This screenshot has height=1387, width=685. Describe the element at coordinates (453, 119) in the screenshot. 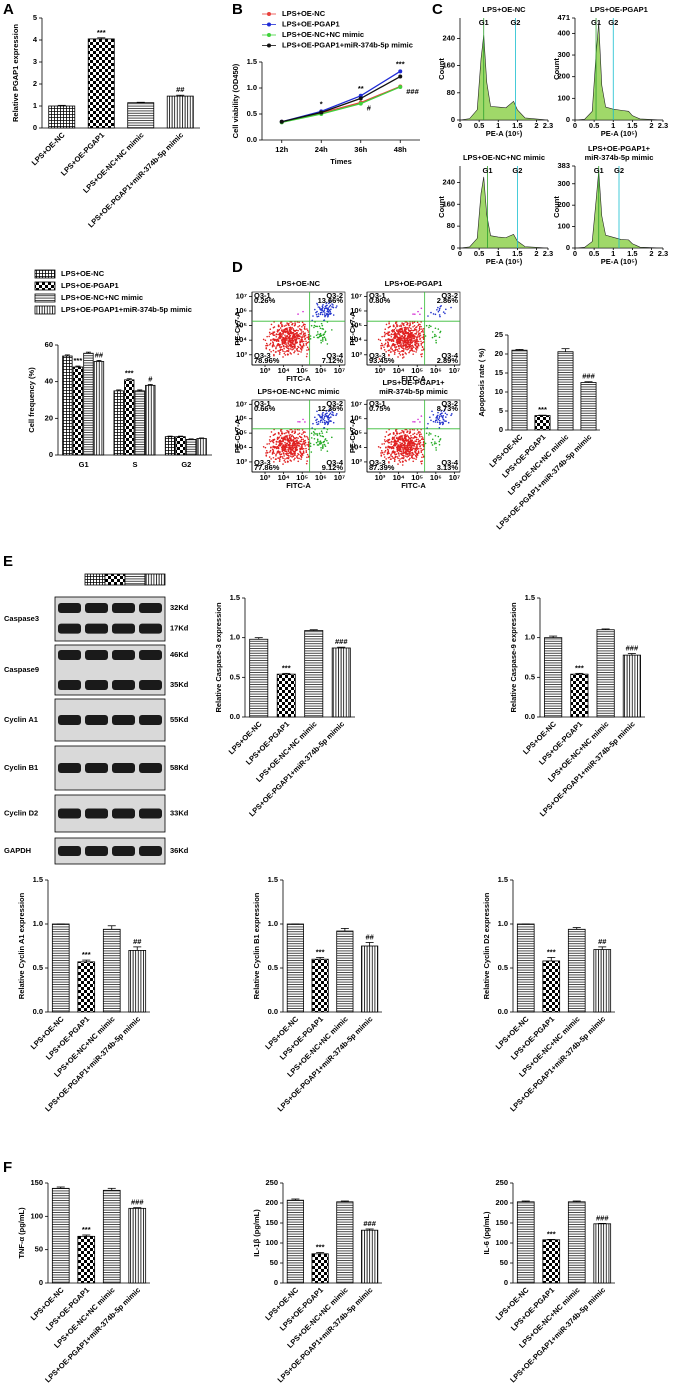

I see `y-tick-label: 0` at that location.